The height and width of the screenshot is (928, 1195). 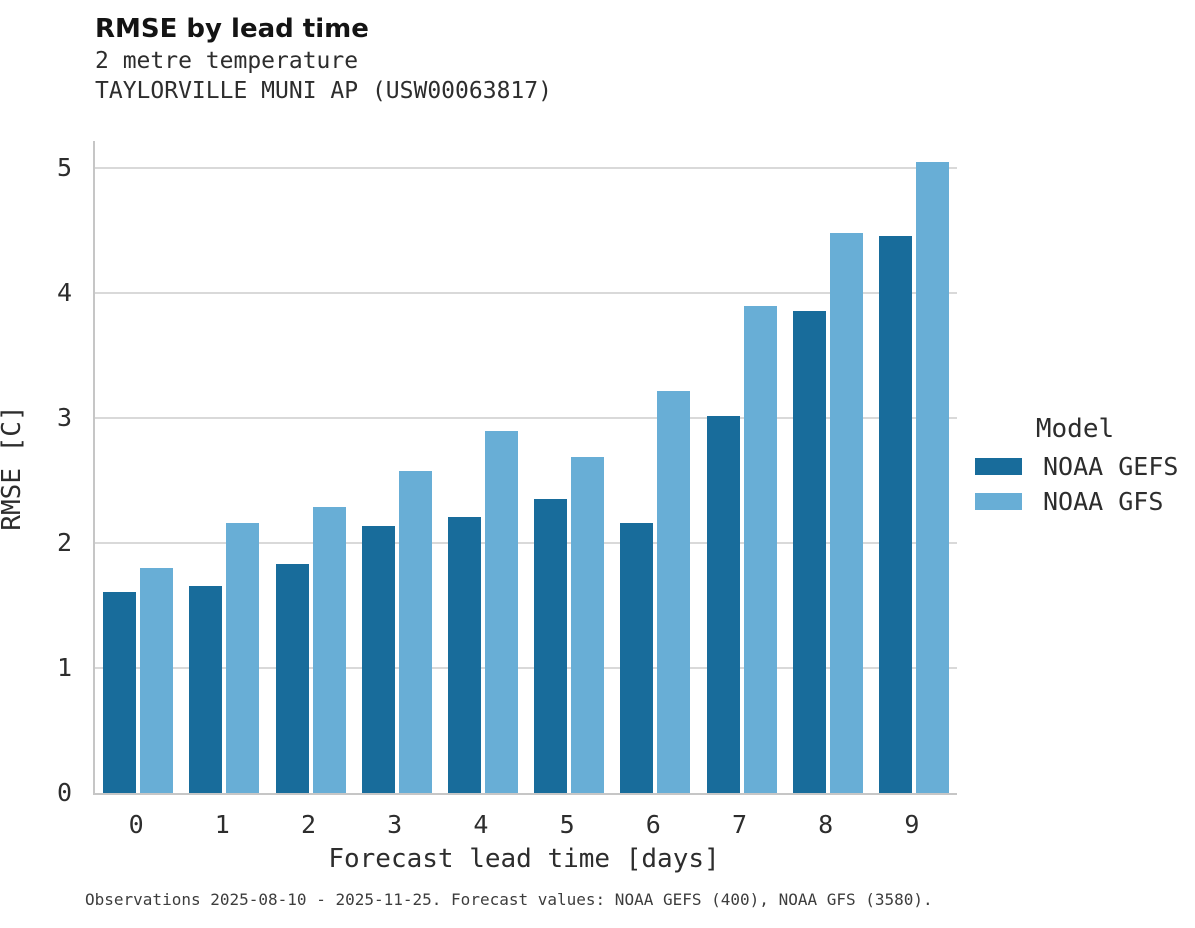 I want to click on y-tick-label-4: 4, so click(x=64, y=293).